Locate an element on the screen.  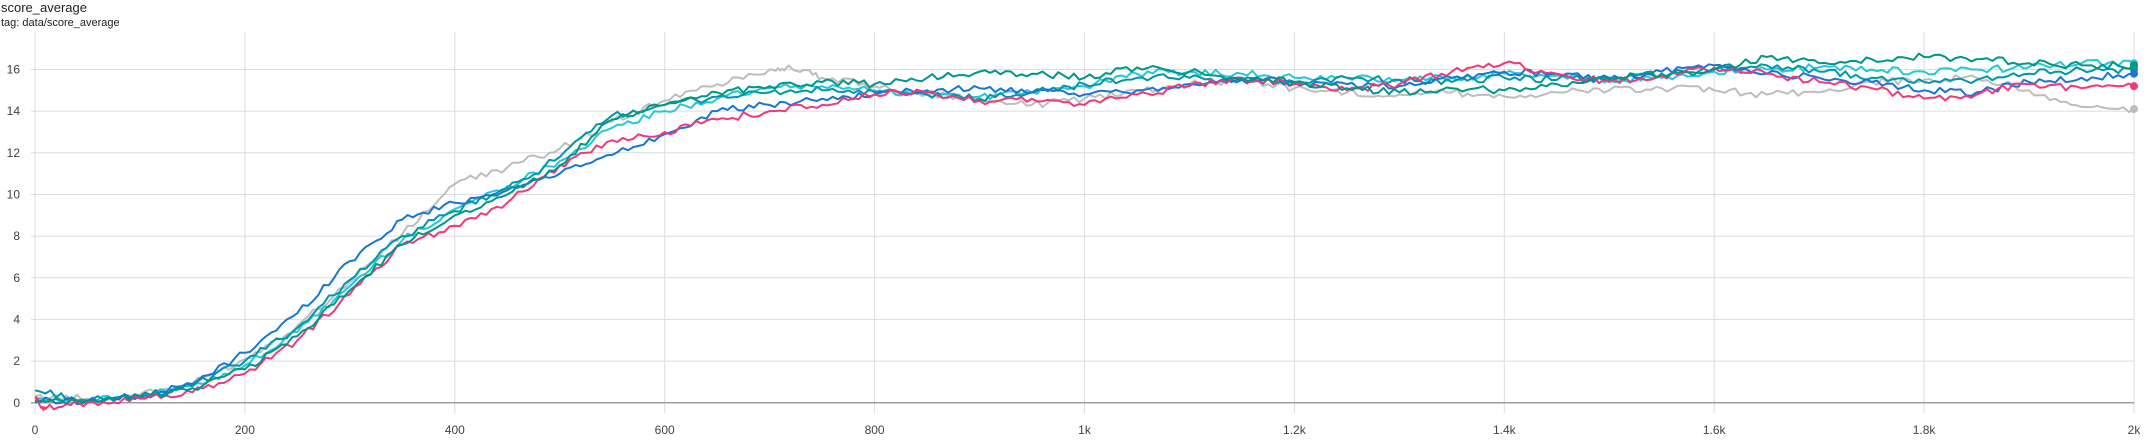
chart-tag: tag: data/score_average is located at coordinates (60, 23).